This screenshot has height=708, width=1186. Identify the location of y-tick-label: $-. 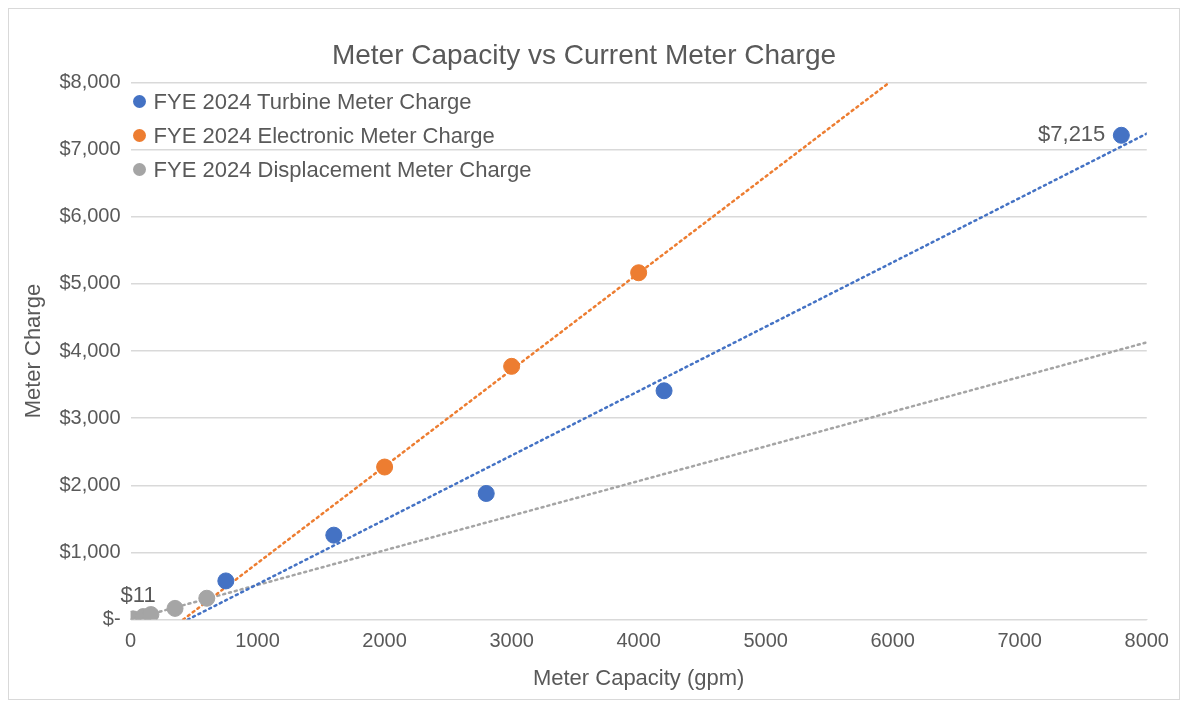
(111, 618).